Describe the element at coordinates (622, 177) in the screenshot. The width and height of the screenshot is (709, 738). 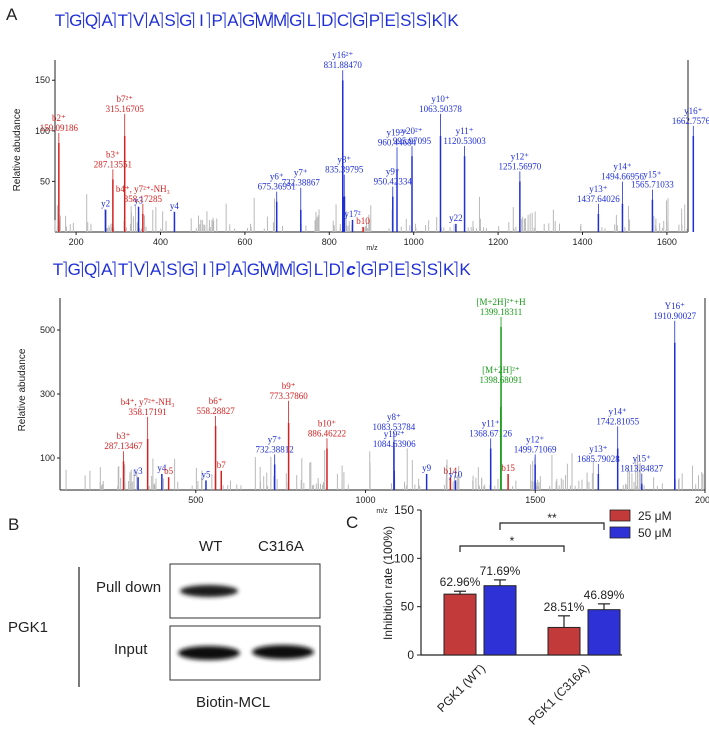
I see `spec1-peak-mz: 1494.66956` at that location.